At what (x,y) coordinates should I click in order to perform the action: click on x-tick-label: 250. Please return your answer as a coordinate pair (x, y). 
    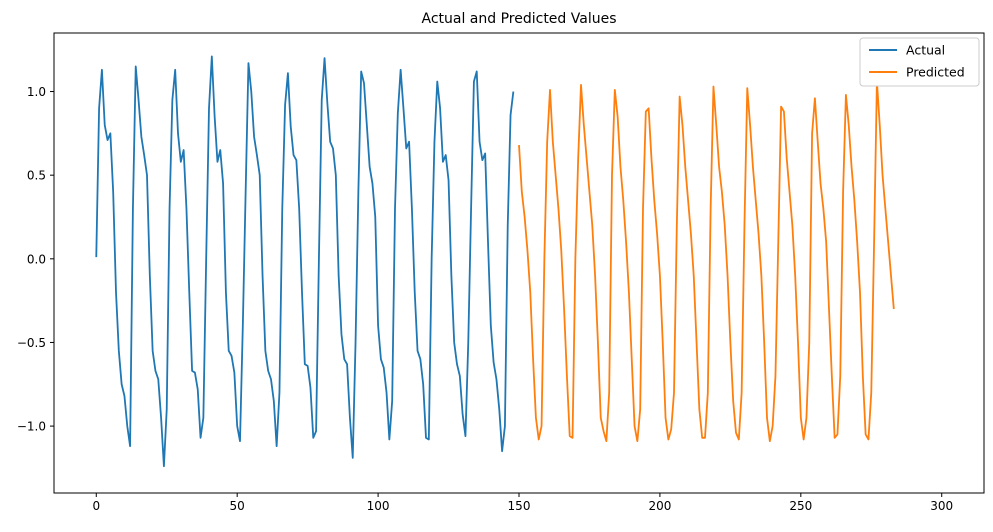
    Looking at the image, I should click on (800, 506).